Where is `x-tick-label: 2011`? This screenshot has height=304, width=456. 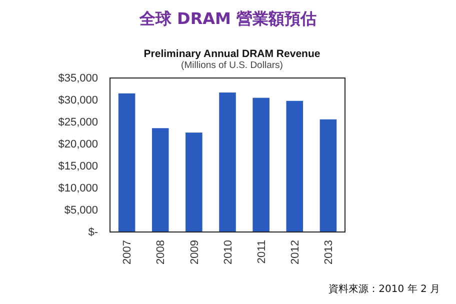 x-tick-label: 2011 is located at coordinates (262, 252).